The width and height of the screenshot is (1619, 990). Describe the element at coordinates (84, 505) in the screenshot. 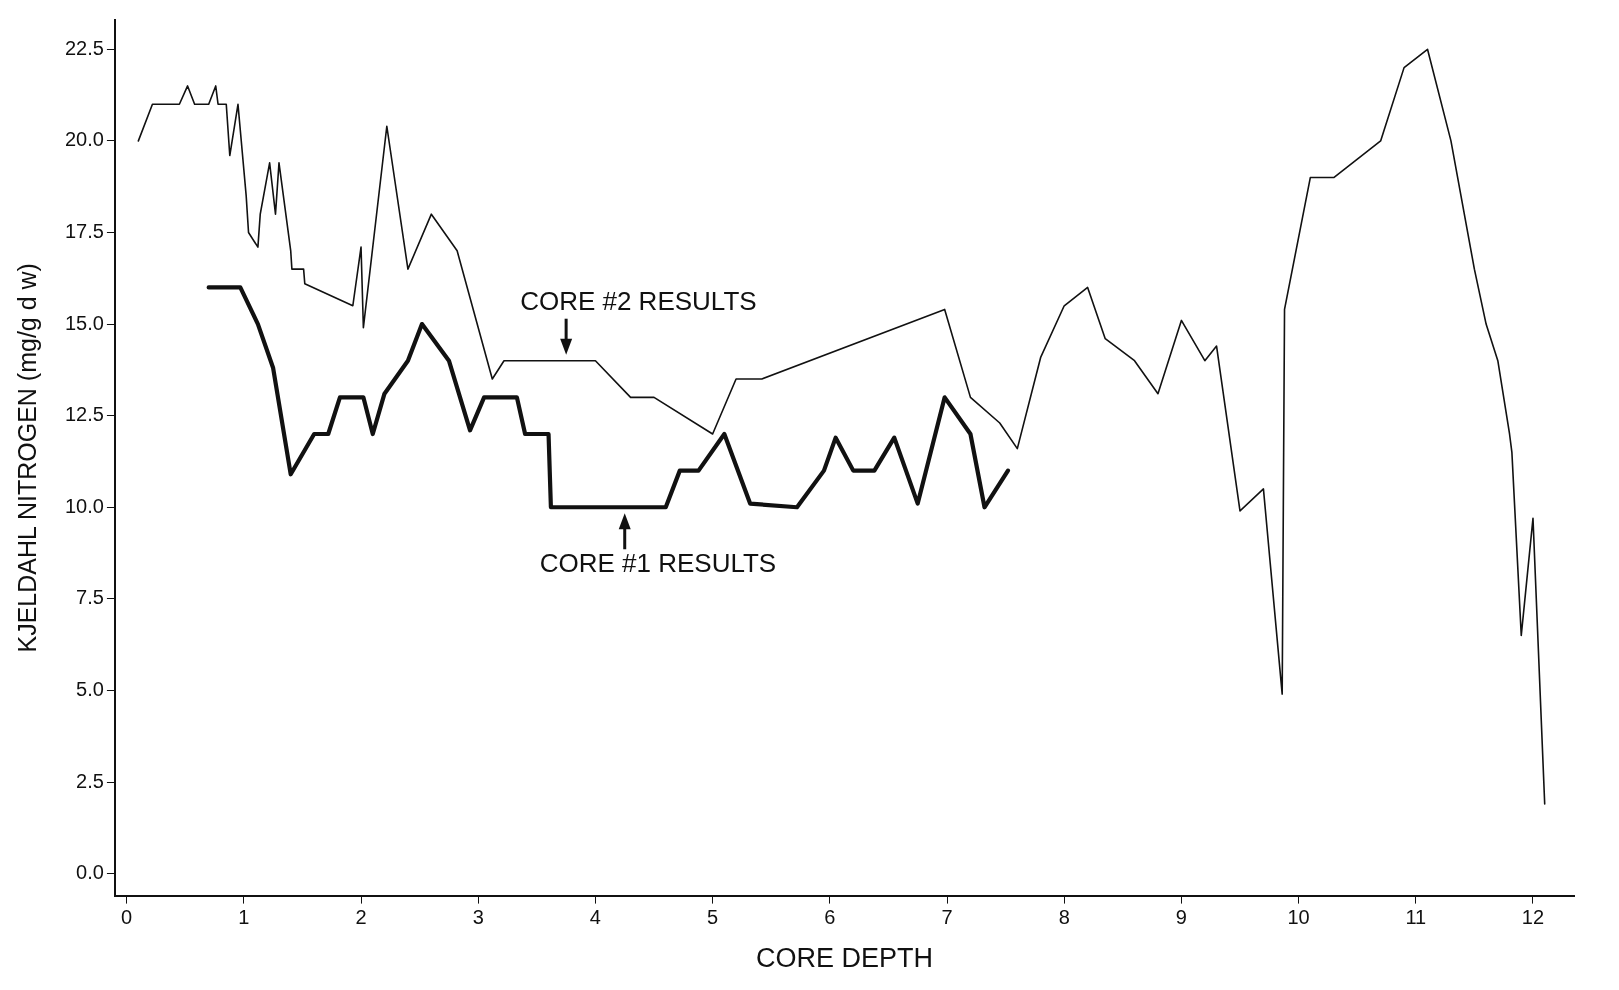

I see `y-tick-label: 10.0` at that location.